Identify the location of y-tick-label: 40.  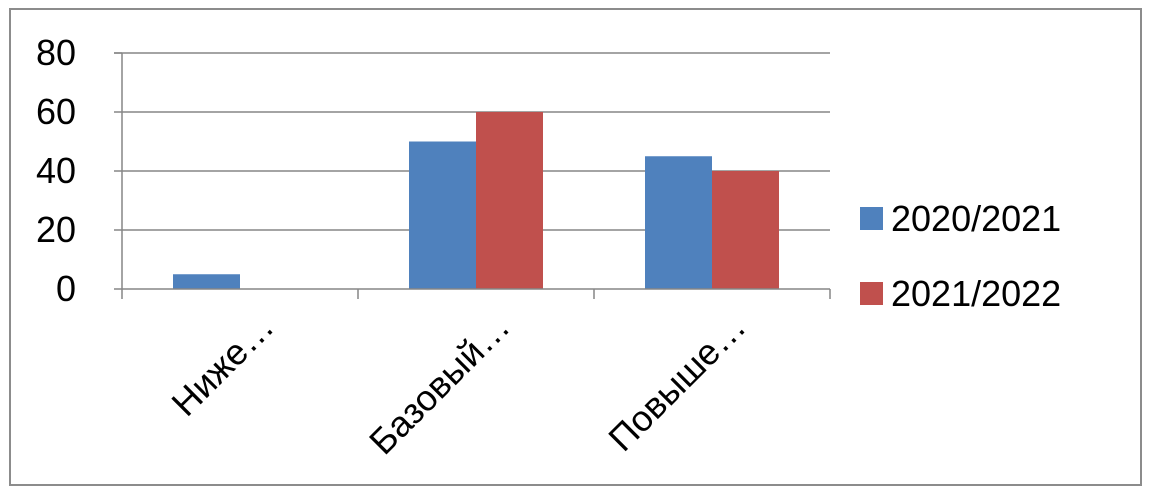
(56, 170).